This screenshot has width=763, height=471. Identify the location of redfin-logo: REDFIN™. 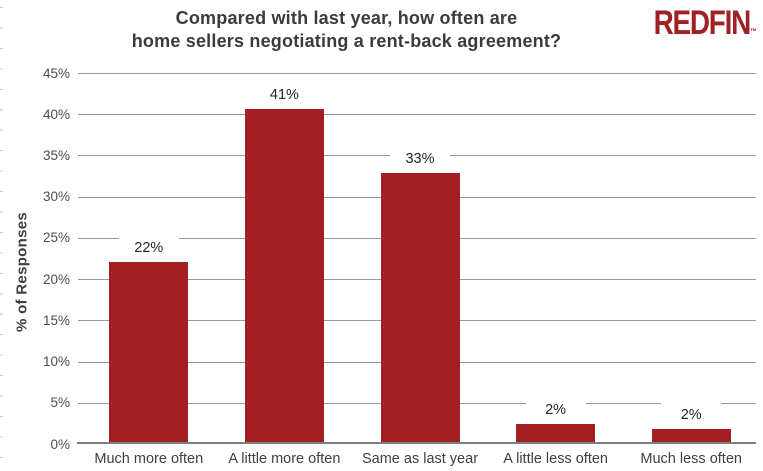
(705, 23).